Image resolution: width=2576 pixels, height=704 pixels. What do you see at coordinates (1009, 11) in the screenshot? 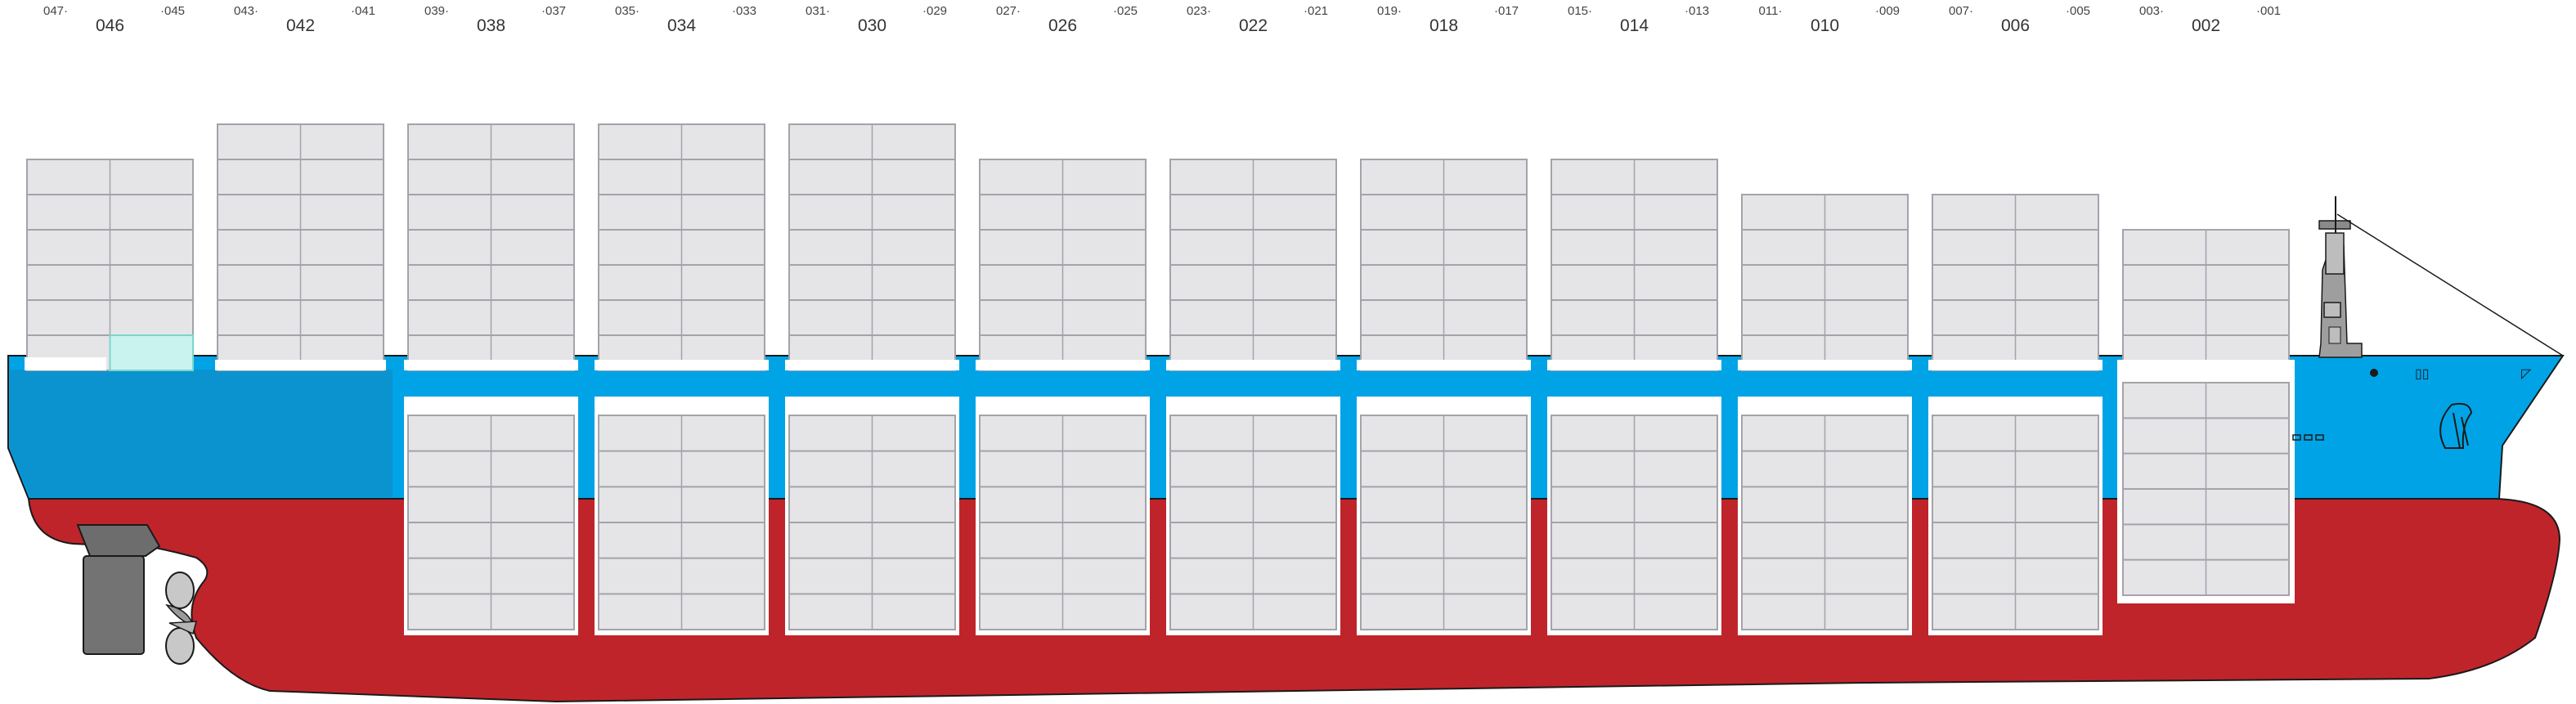
I see `bay-aft-label: 027·` at bounding box center [1009, 11].